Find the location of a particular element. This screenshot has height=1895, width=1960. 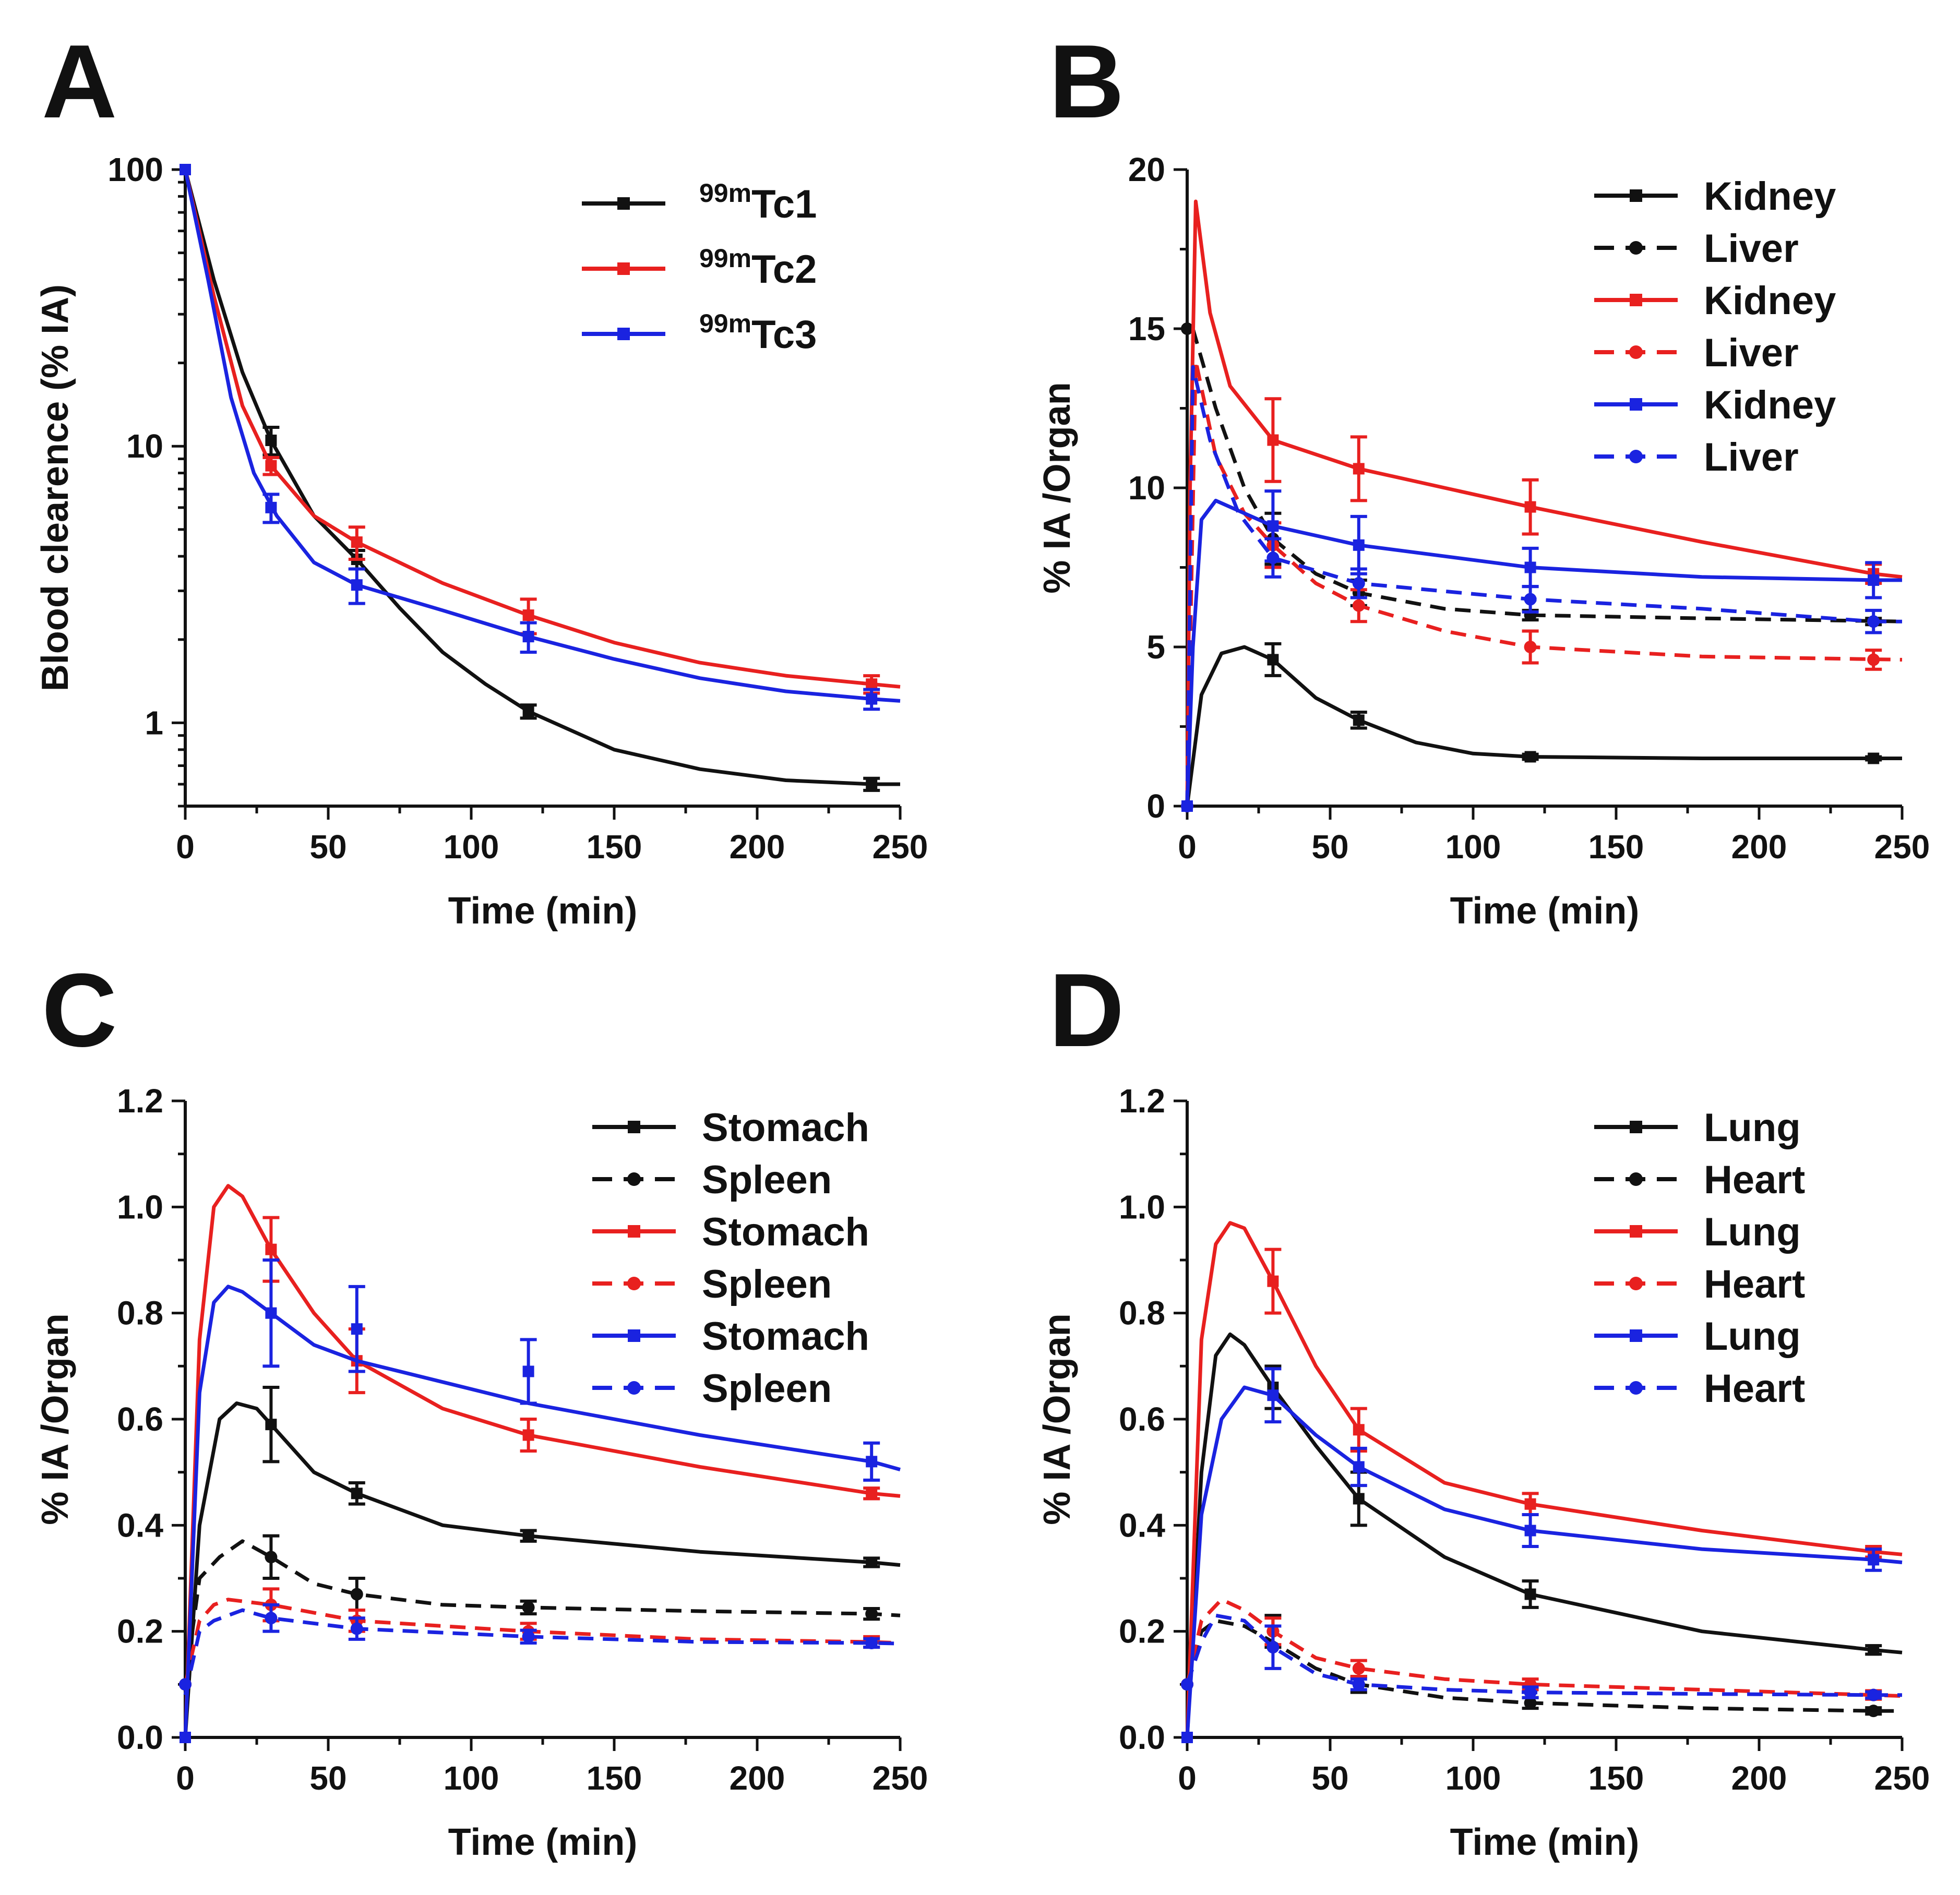

panel-d-line-red-lung is located at coordinates (1544, 1479).